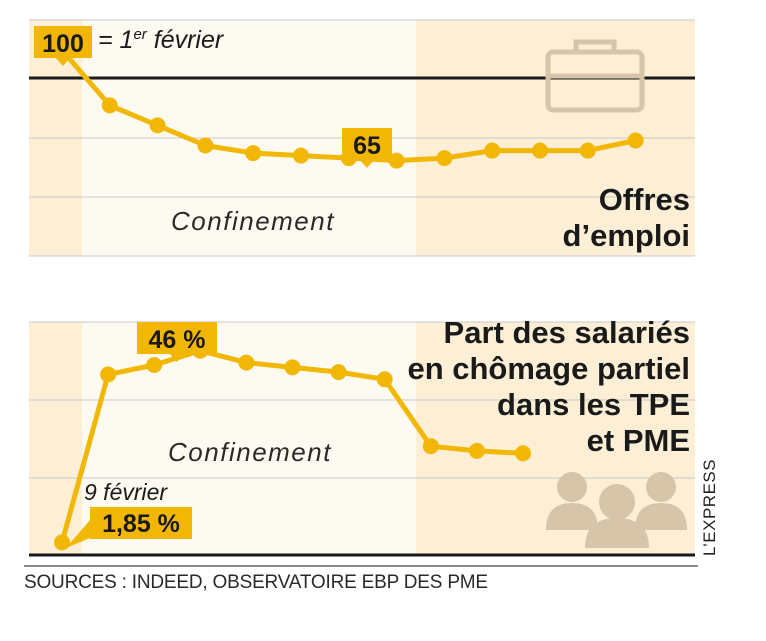  I want to click on start-note-end: février, so click(186, 40).